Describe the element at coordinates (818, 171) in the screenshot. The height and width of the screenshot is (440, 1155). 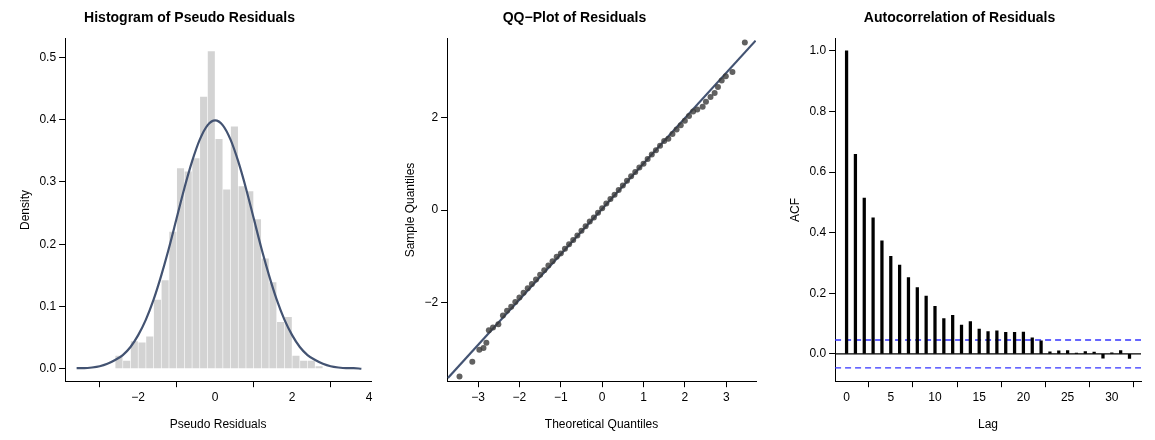
I see `y-tick-label: 0.6` at that location.